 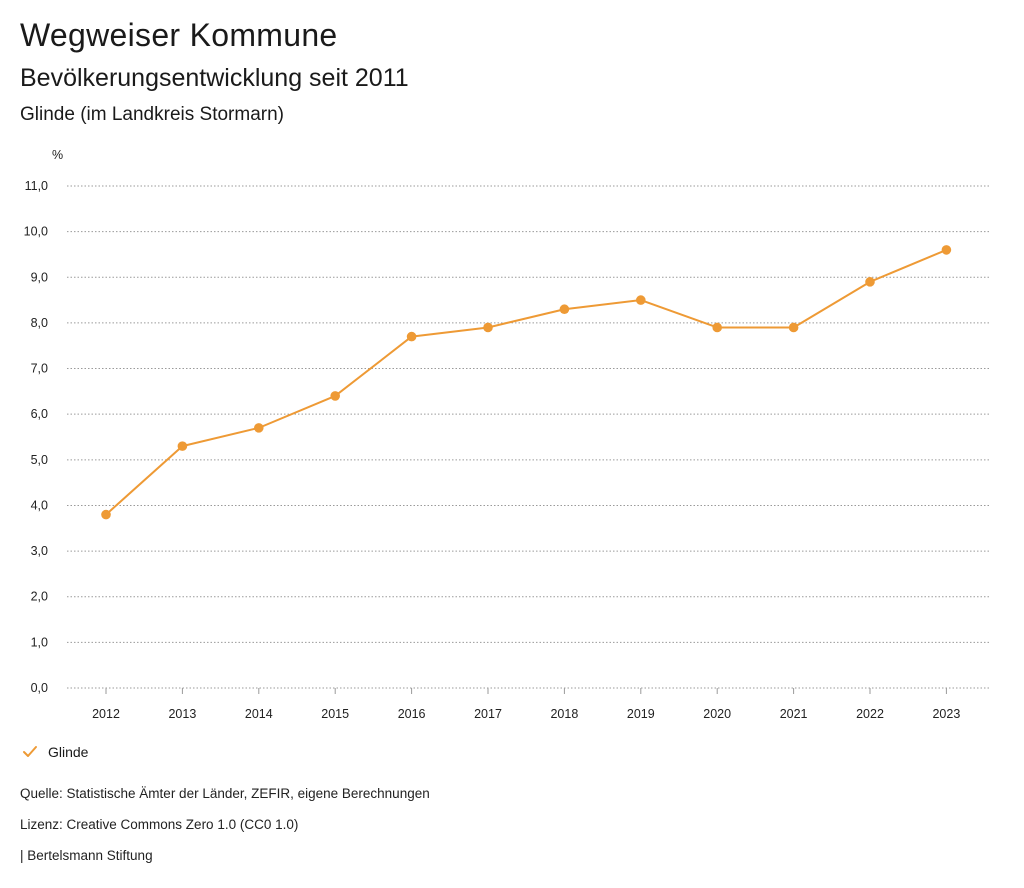 I want to click on y-tick-label: 2,0, so click(x=39, y=597).